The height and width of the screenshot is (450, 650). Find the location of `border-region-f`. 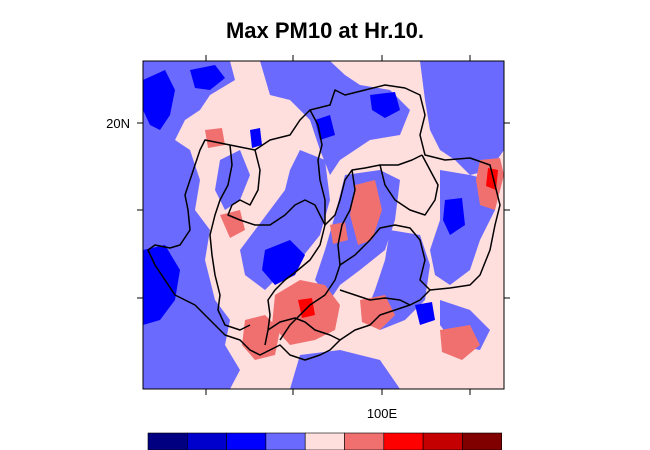

border-region-f is located at coordinates (409, 185).